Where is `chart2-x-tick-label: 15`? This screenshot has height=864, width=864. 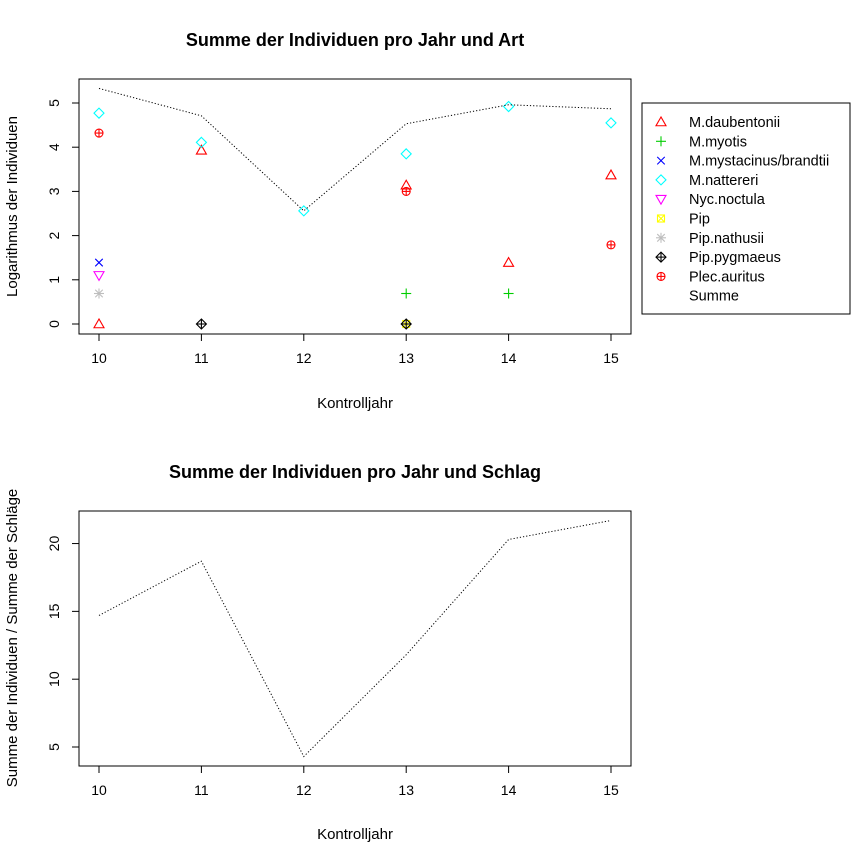 chart2-x-tick-label: 15 is located at coordinates (611, 790).